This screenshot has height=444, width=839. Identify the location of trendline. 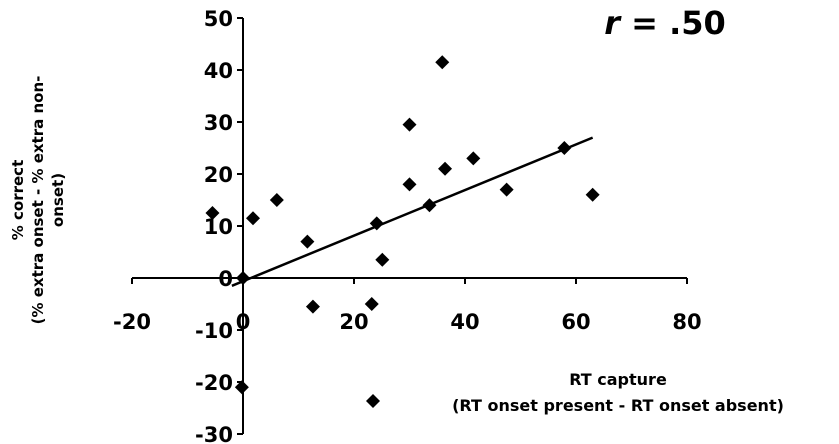
(412, 211).